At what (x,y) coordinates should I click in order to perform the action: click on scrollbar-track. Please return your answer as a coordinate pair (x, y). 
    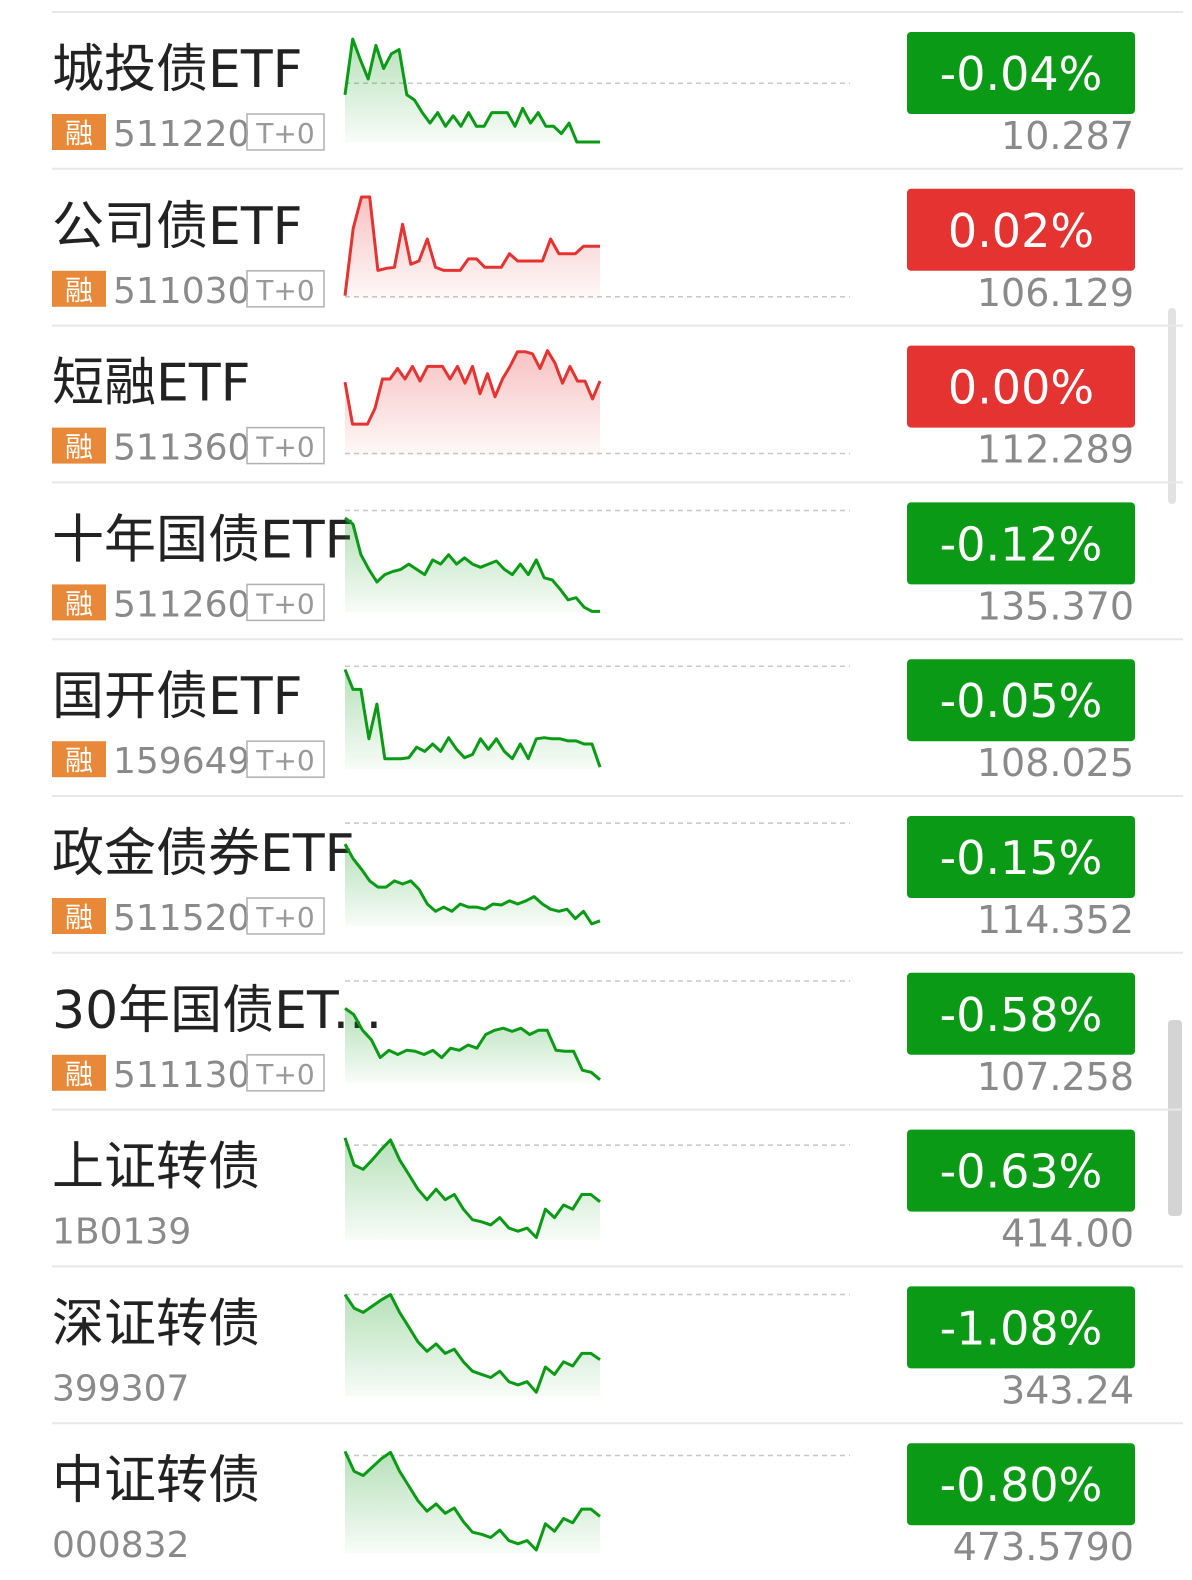
    Looking at the image, I should click on (1172, 406).